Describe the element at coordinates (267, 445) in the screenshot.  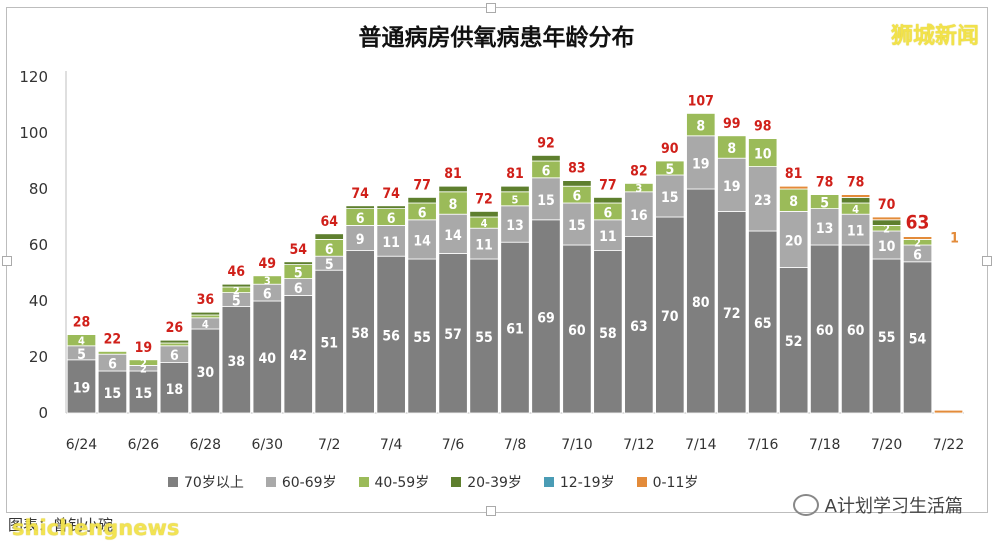
I see `x-tick-label: 6/30` at that location.